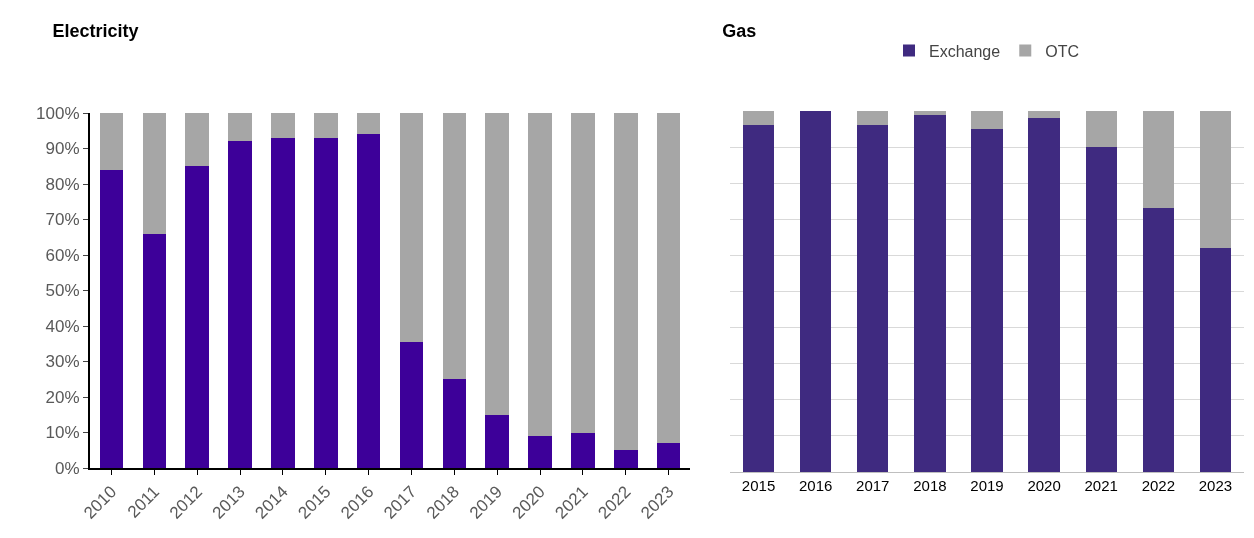 This screenshot has width=1254, height=538. What do you see at coordinates (1044, 485) in the screenshot?
I see `x-tick-label: 2020` at bounding box center [1044, 485].